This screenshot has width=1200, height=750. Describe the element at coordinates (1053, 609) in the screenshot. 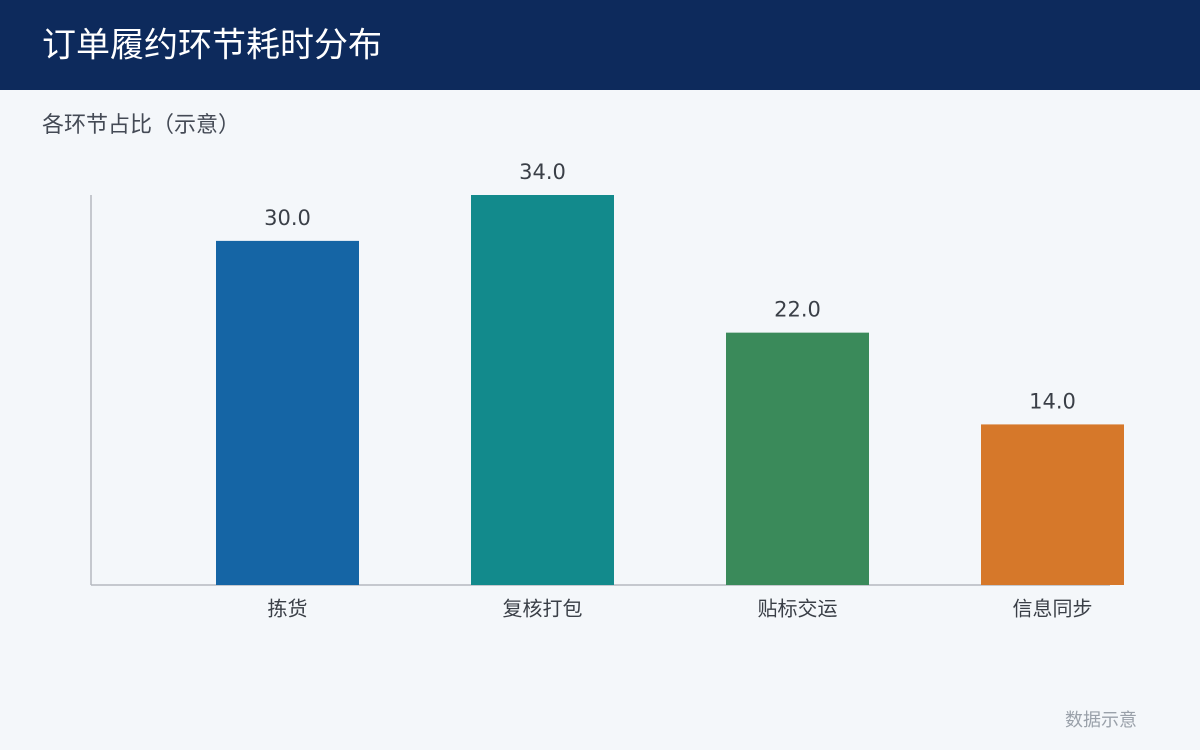

I see `x-tick-label: 信息同步` at that location.